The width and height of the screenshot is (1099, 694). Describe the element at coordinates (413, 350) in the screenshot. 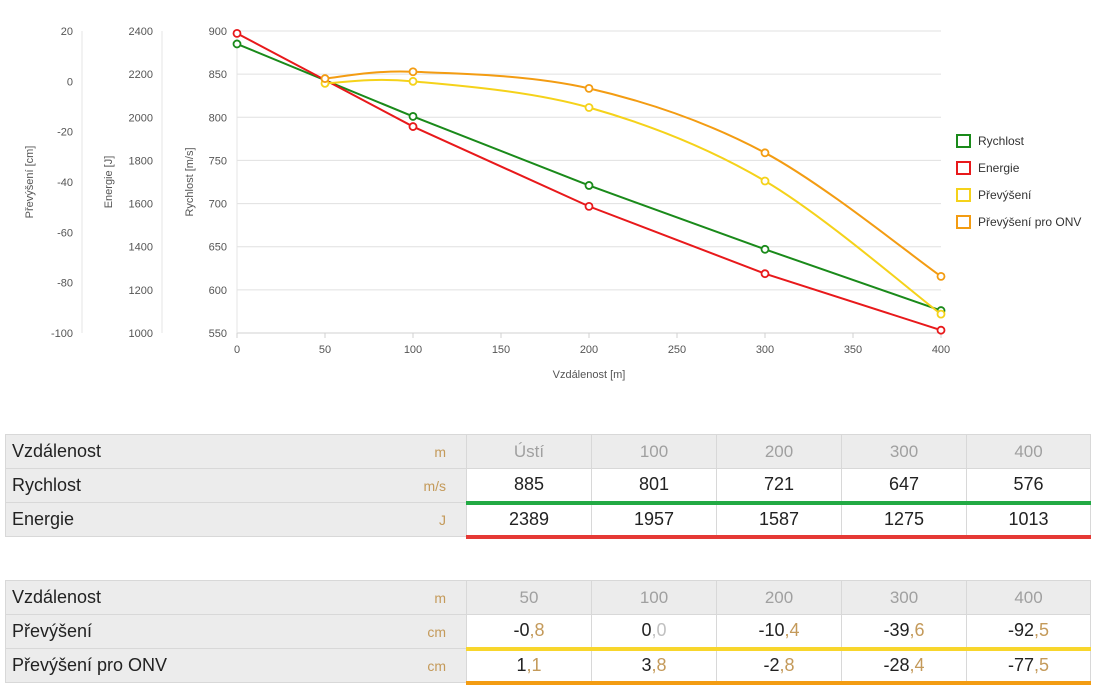

I see `x-tick-label: 100` at that location.